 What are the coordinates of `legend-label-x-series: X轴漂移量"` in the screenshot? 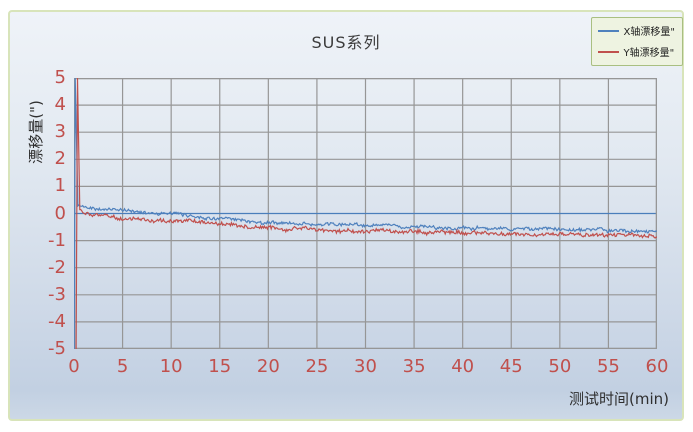 It's located at (649, 32).